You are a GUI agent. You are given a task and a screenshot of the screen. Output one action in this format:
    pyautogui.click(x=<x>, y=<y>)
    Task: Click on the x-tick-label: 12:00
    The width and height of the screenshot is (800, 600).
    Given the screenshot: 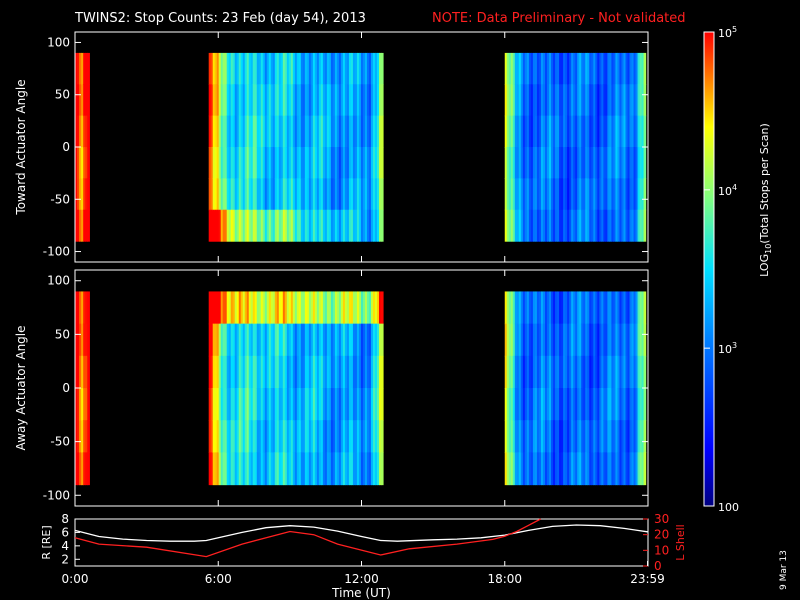 What is the action you would take?
    pyautogui.click(x=361, y=579)
    